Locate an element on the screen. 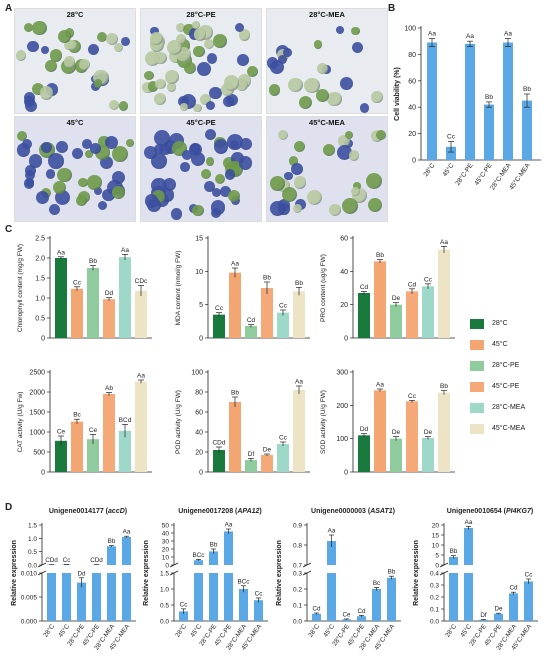  y-tick-label: 500 is located at coordinates (39, 453).